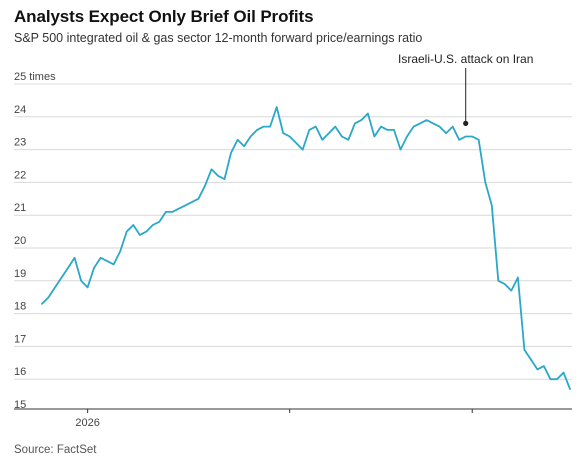 The height and width of the screenshot is (465, 588). What do you see at coordinates (20, 110) in the screenshot?
I see `y-tick-label: 24` at bounding box center [20, 110].